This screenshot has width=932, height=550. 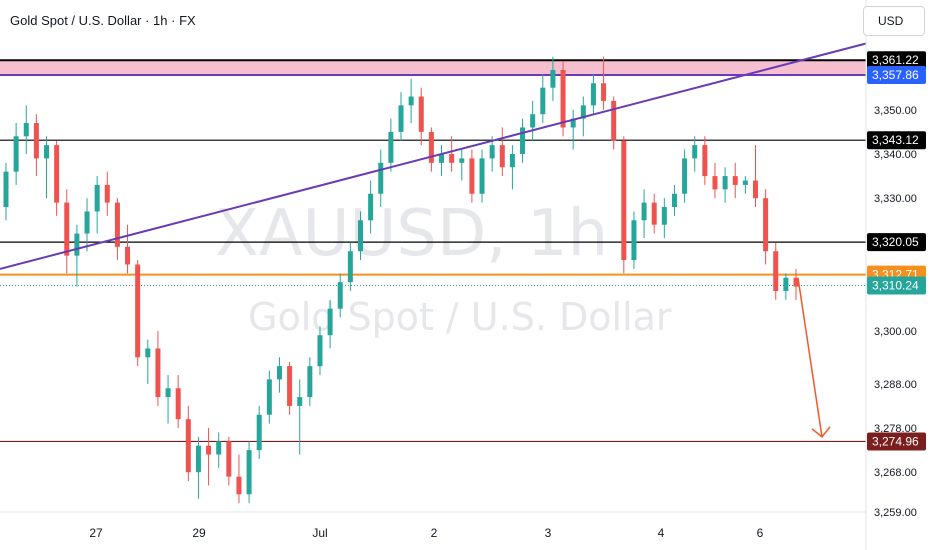 What do you see at coordinates (895, 199) in the screenshot?
I see `price-tick-label: 3,330.00` at bounding box center [895, 199].